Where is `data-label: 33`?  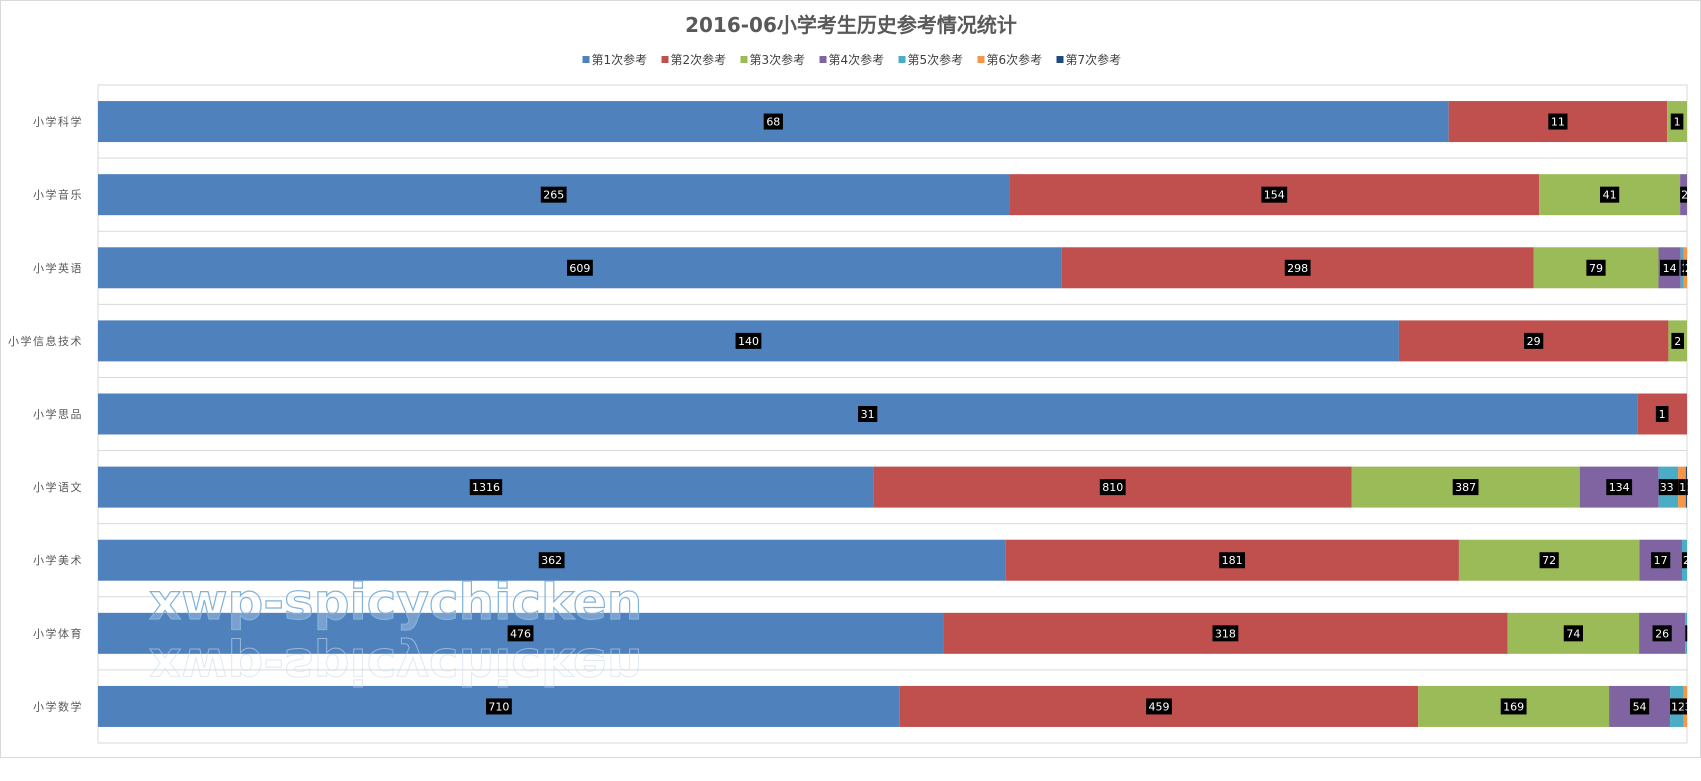 data-label: 33 is located at coordinates (1668, 487).